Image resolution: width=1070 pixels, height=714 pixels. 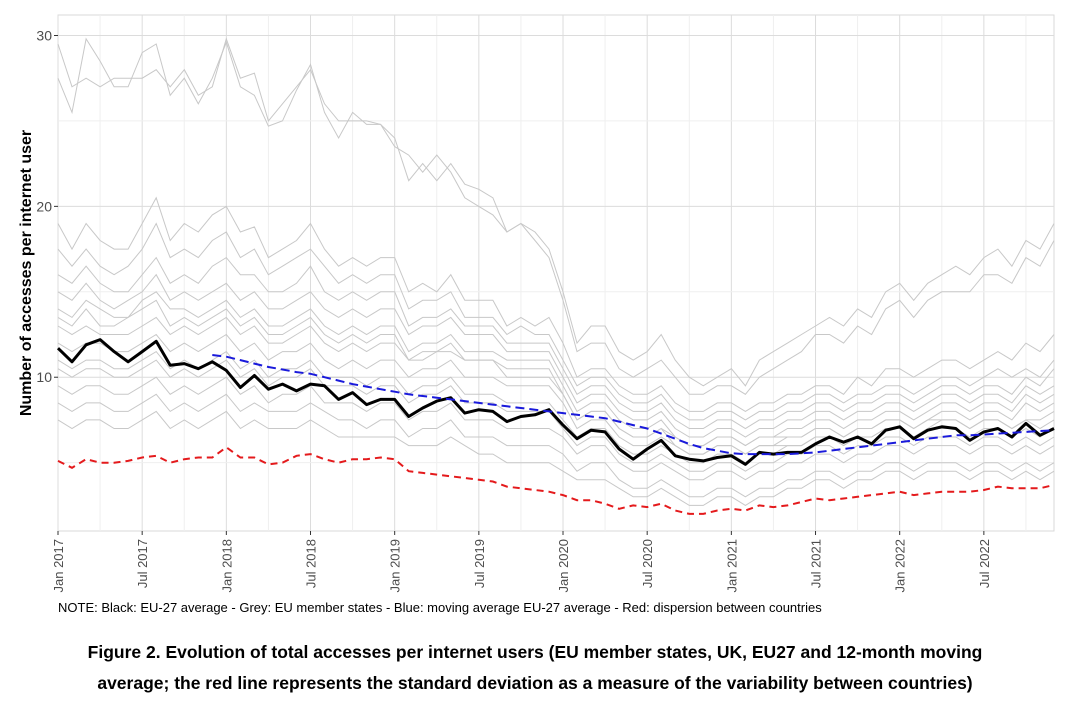 What do you see at coordinates (311, 563) in the screenshot?
I see `x-tick-label: Jul 2018` at bounding box center [311, 563].